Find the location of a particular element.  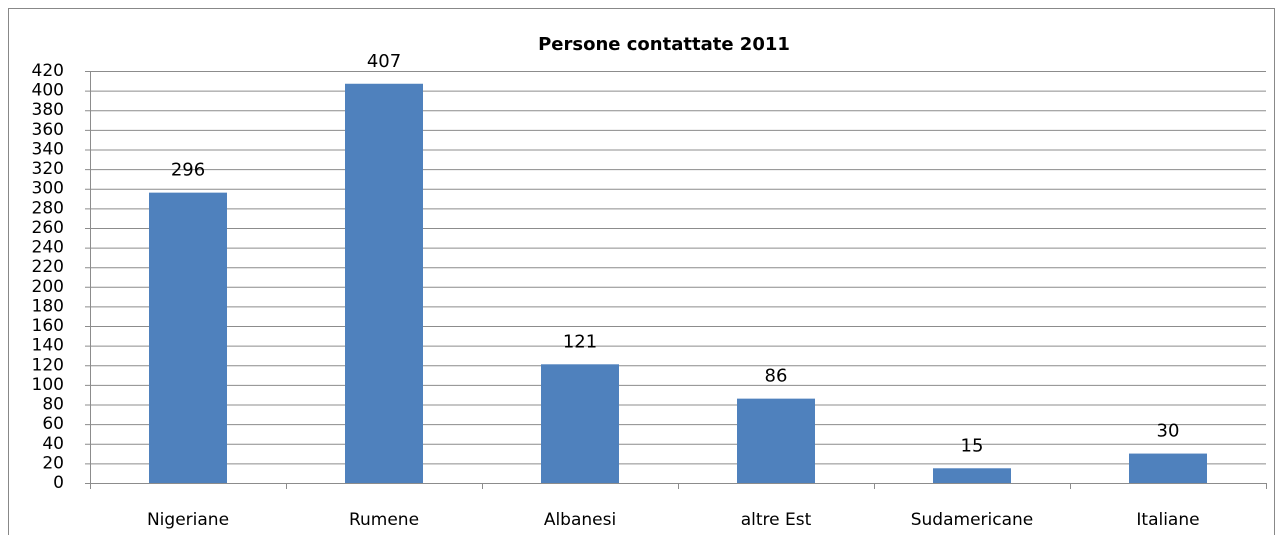

x-tick-label: Albanesi is located at coordinates (580, 520).